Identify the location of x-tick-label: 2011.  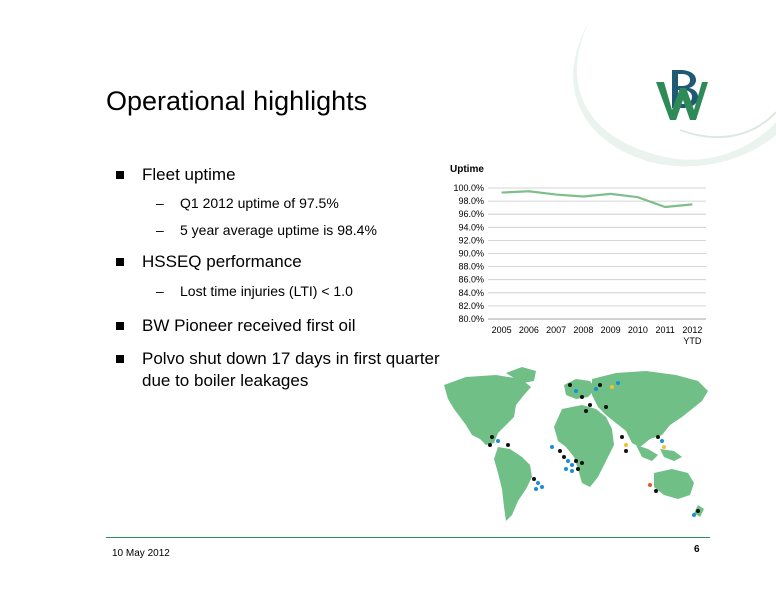
(664, 330).